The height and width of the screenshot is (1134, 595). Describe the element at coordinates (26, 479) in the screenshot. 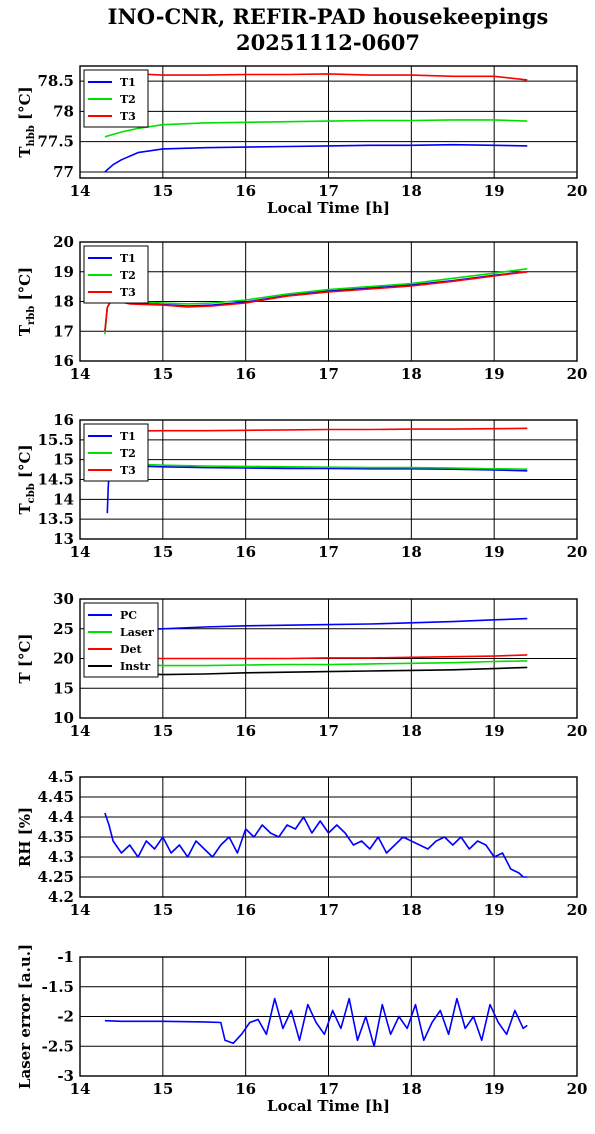

I see `y-axis-label: Tcbb [°C]` at that location.